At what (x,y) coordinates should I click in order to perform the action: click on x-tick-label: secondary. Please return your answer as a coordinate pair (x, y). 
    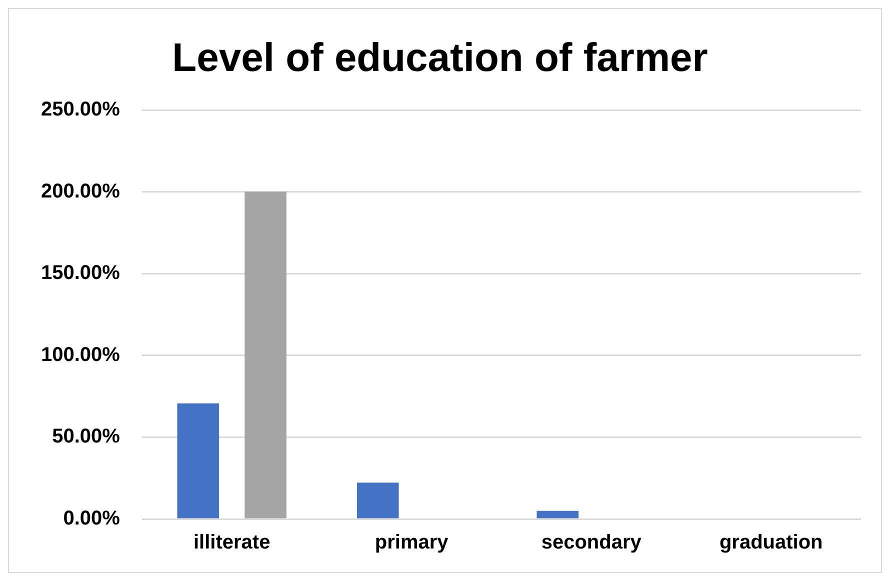
    Looking at the image, I should click on (591, 543).